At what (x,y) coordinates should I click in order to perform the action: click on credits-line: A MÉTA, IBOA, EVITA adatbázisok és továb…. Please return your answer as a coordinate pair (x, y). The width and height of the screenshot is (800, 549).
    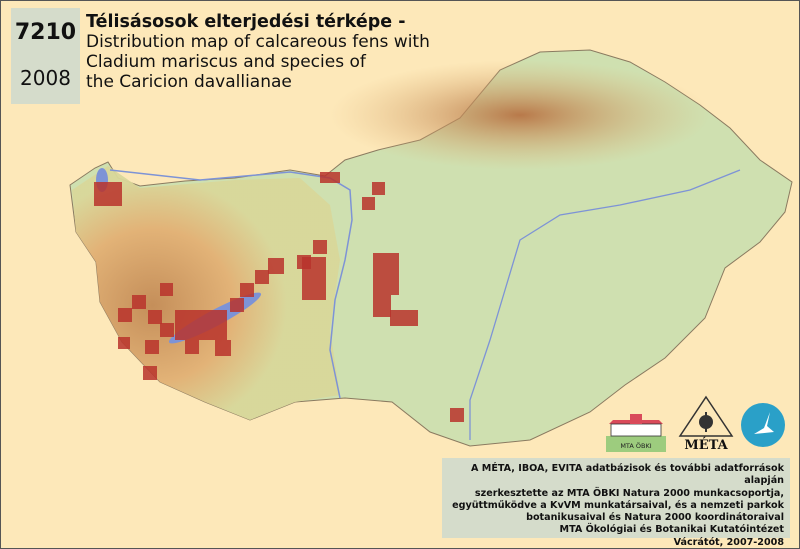
    Looking at the image, I should click on (627, 475).